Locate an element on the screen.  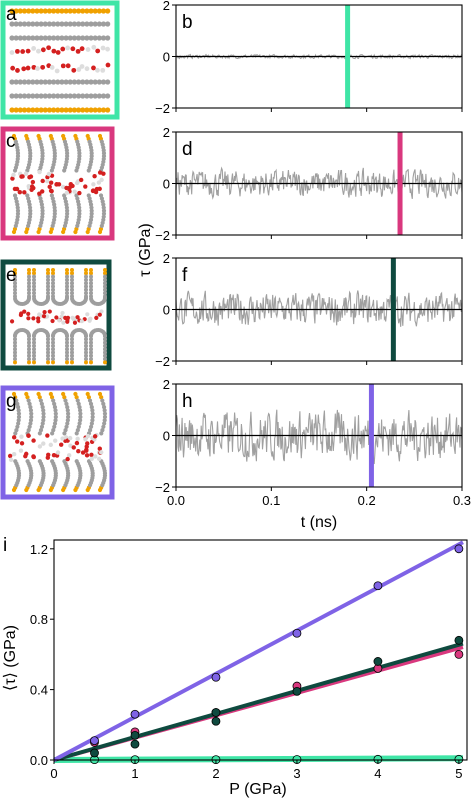
snapshot-frame-a is located at coordinates (60, 60).